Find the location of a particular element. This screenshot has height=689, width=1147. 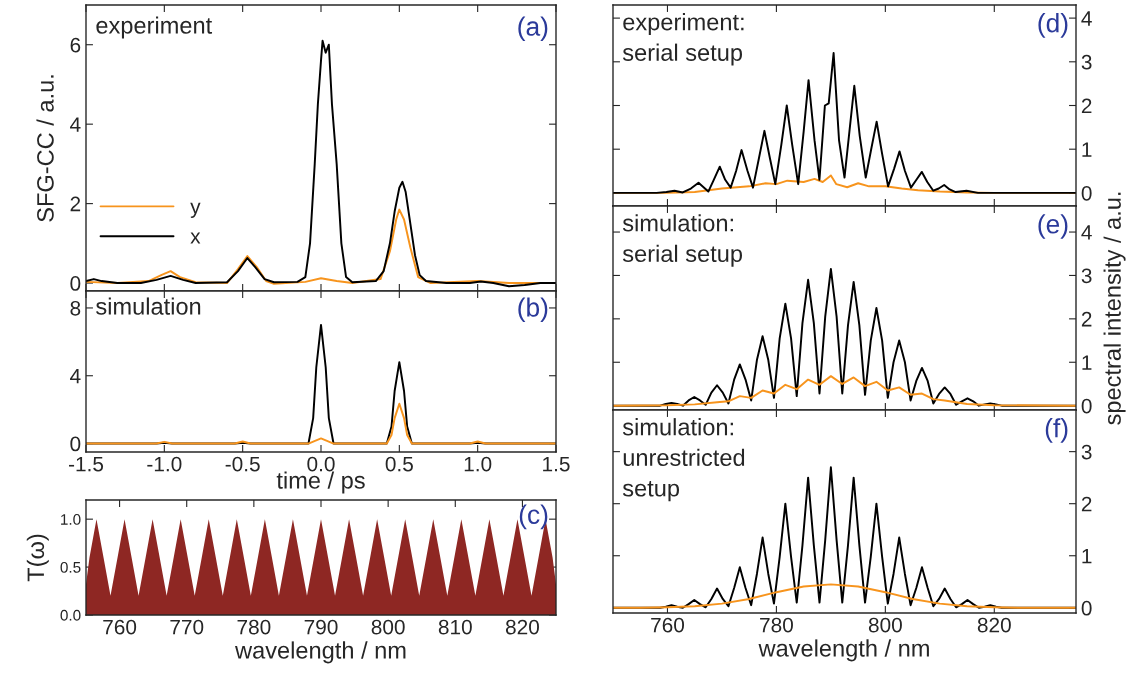

x-tick-label: 1.5 is located at coordinates (556, 464).